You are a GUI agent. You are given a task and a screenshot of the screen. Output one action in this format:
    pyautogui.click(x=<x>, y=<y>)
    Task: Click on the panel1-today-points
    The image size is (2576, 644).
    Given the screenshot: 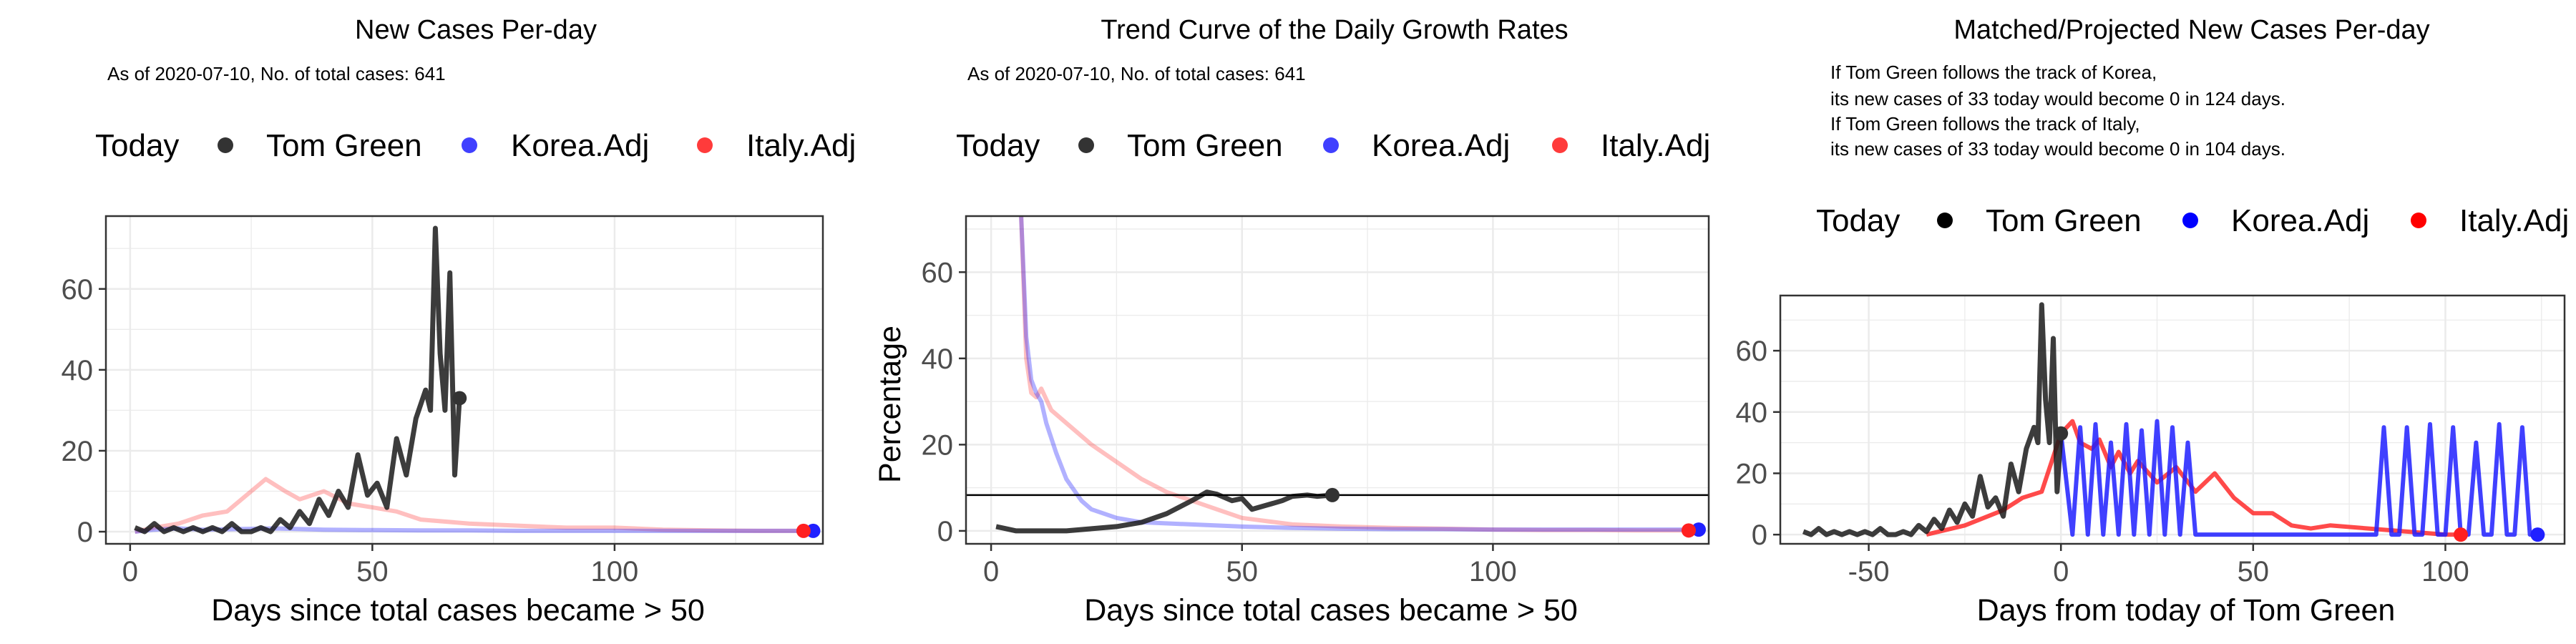 What is the action you would take?
    pyautogui.click(x=636, y=464)
    